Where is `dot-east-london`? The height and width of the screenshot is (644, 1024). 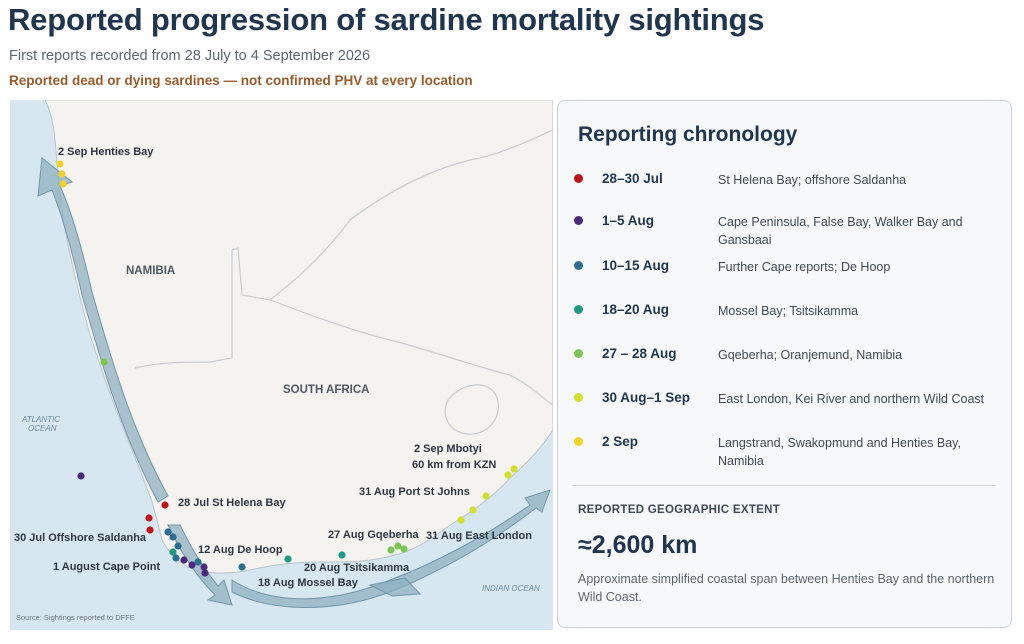 dot-east-london is located at coordinates (461, 520).